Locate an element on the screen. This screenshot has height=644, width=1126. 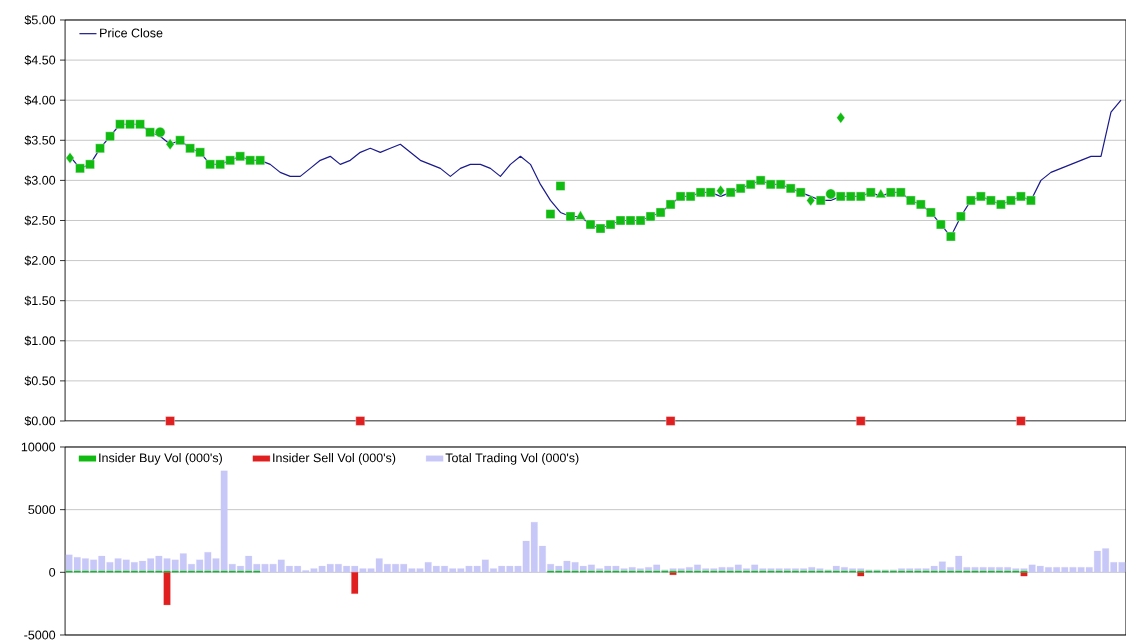
y-tick-label: $0.50 is located at coordinates (40, 380).